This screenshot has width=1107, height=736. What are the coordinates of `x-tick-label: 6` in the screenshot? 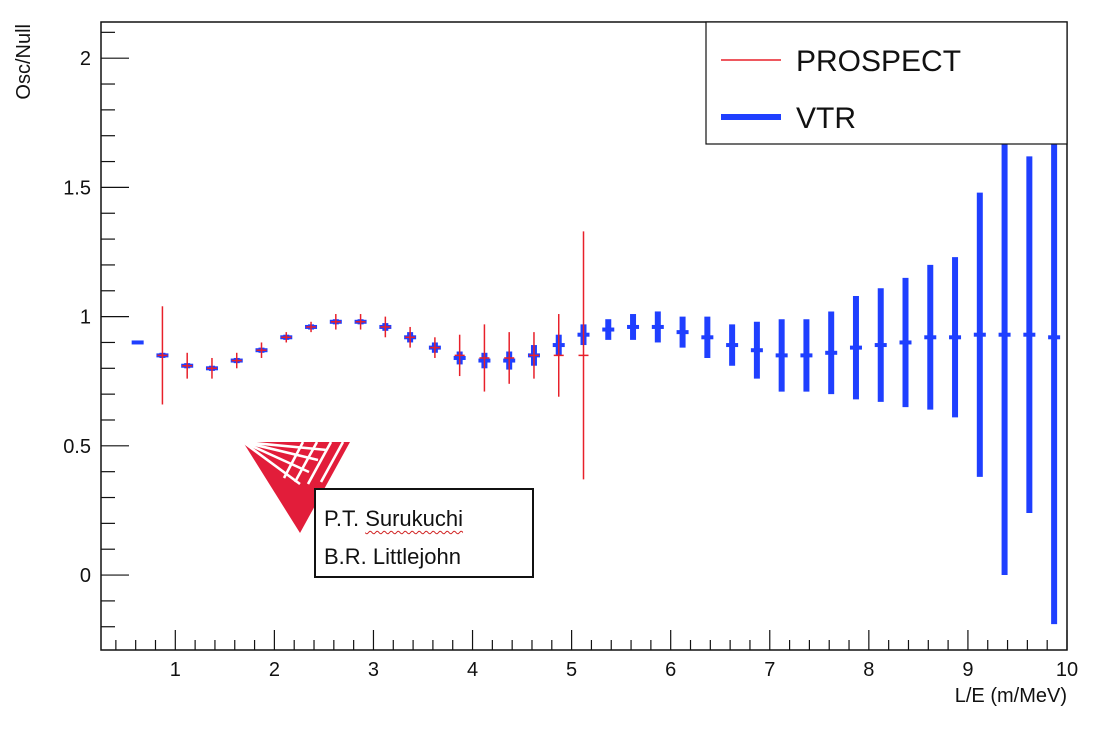 It's located at (670, 670).